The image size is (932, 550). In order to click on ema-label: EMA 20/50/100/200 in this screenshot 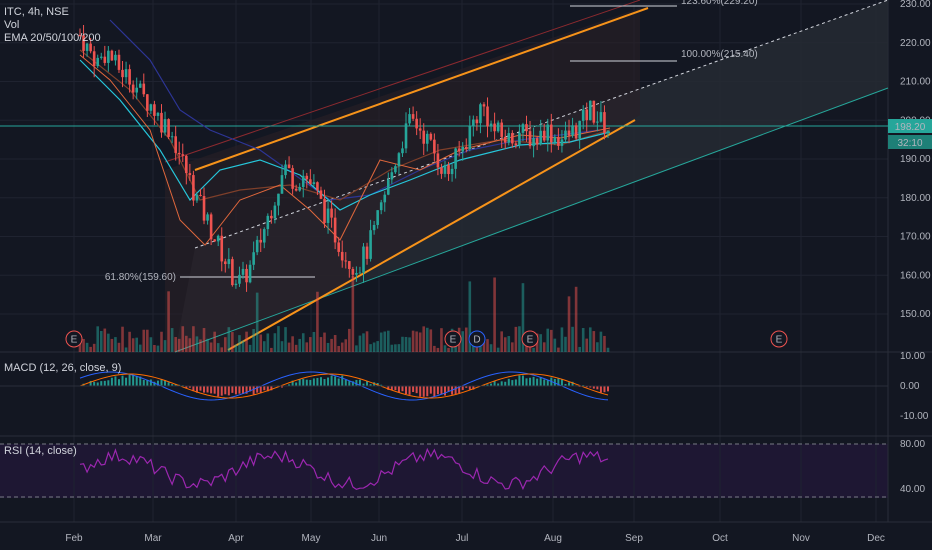, I will do `click(52, 38)`.